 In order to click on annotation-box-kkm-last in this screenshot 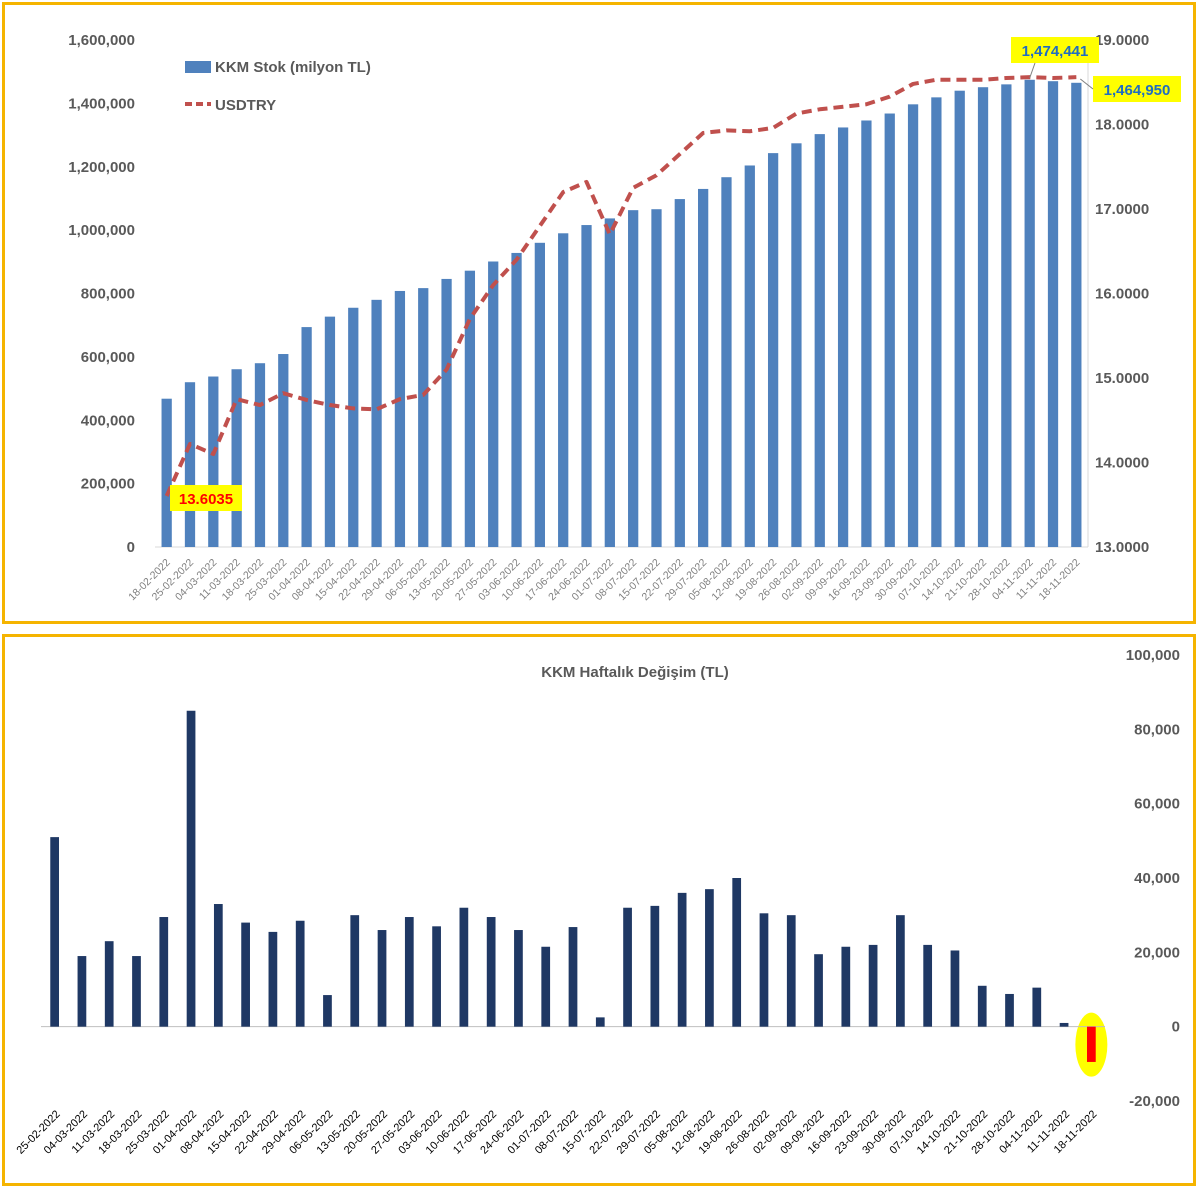, I will do `click(1137, 89)`.